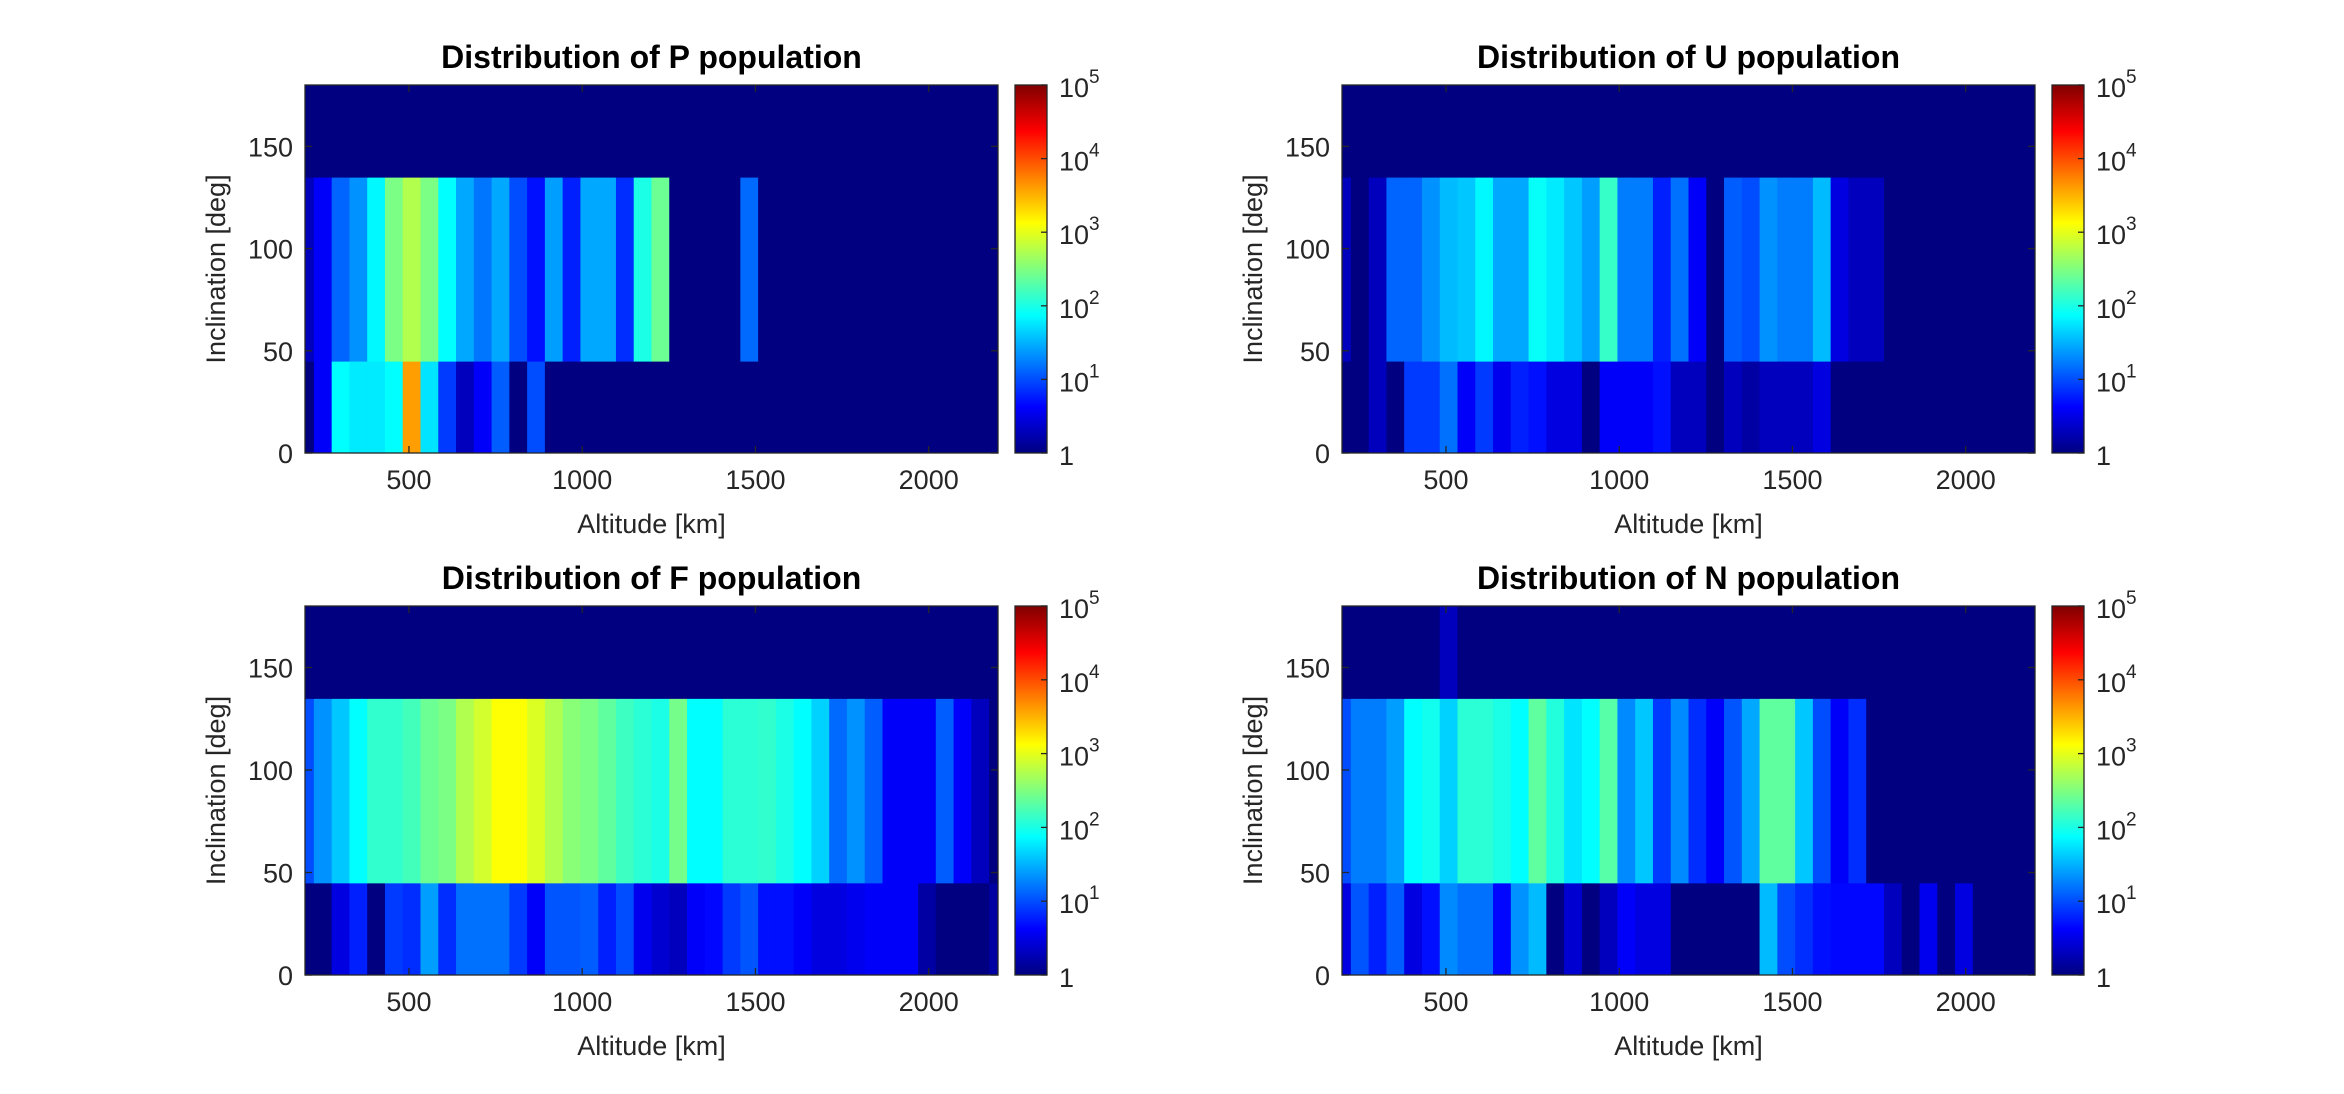 This screenshot has height=1094, width=2344. Describe the element at coordinates (2131, 224) in the screenshot. I see `colorbar-tick-exponent: 3` at that location.